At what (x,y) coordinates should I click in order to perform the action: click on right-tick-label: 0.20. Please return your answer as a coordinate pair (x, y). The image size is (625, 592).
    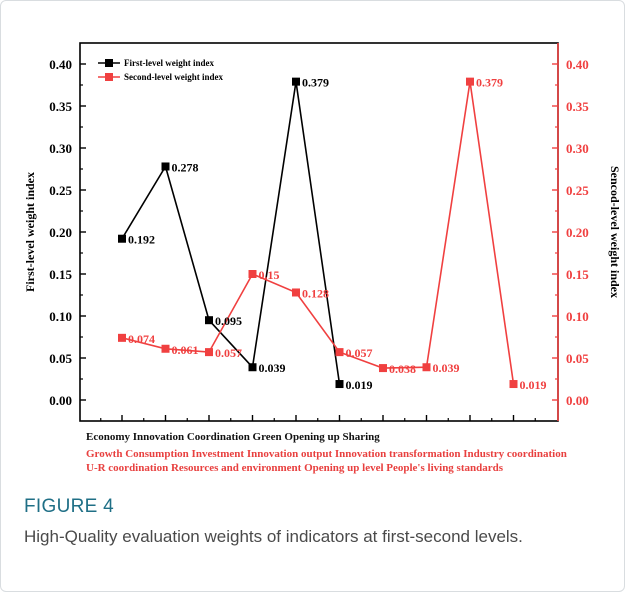
    Looking at the image, I should click on (577, 232).